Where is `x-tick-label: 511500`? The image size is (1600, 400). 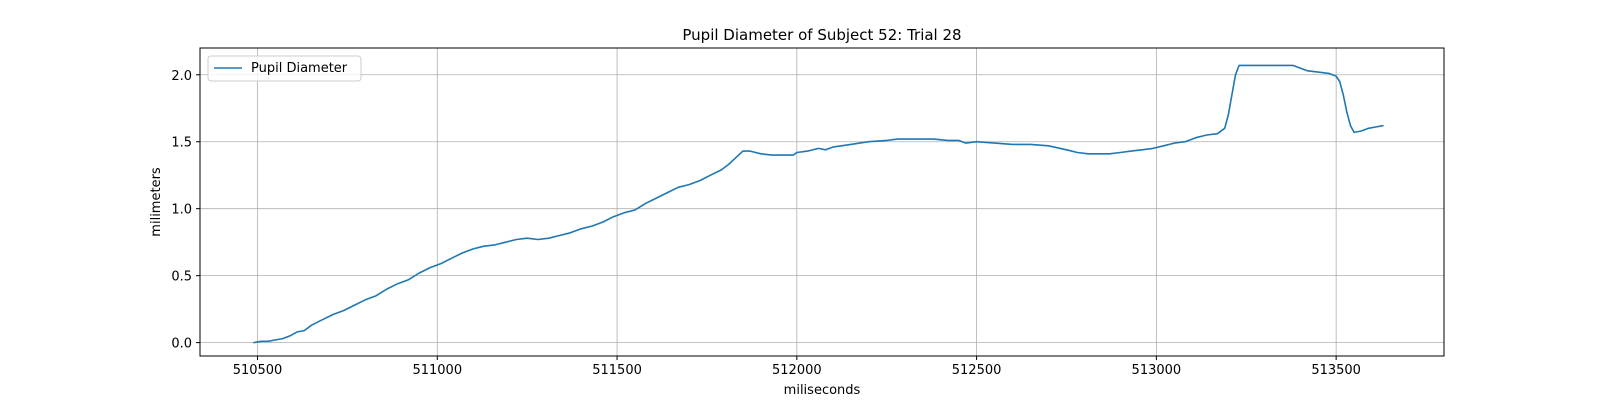 x-tick-label: 511500 is located at coordinates (617, 370).